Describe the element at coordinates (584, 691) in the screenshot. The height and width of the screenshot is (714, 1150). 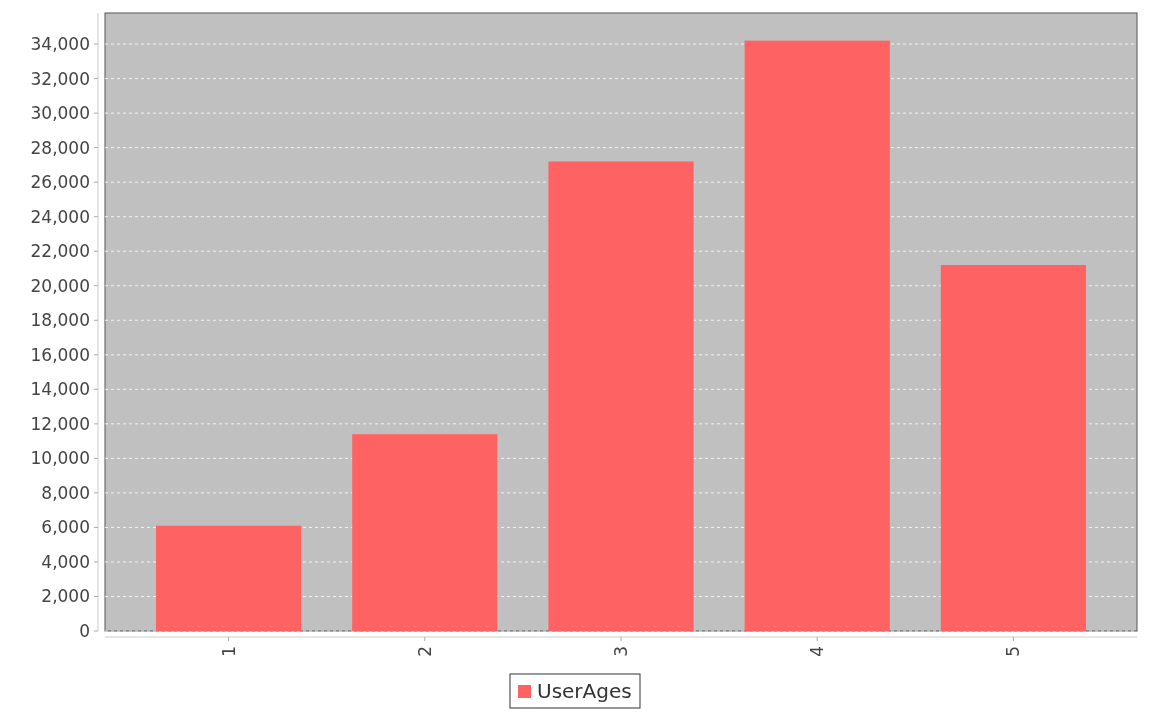
I see `legend-label: UserAges` at that location.